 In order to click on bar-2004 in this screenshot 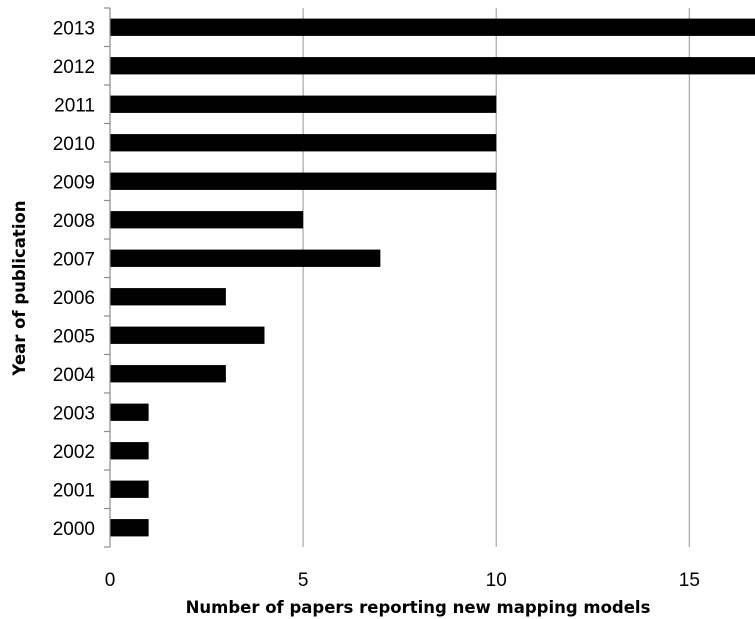, I will do `click(168, 374)`.